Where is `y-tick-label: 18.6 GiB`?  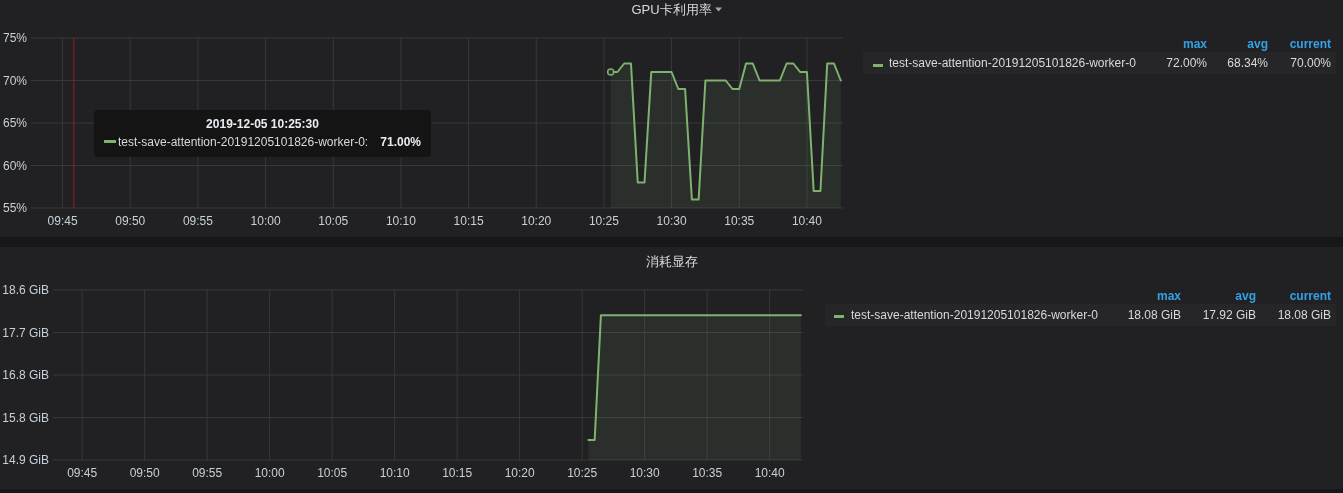 y-tick-label: 18.6 GiB is located at coordinates (25, 290).